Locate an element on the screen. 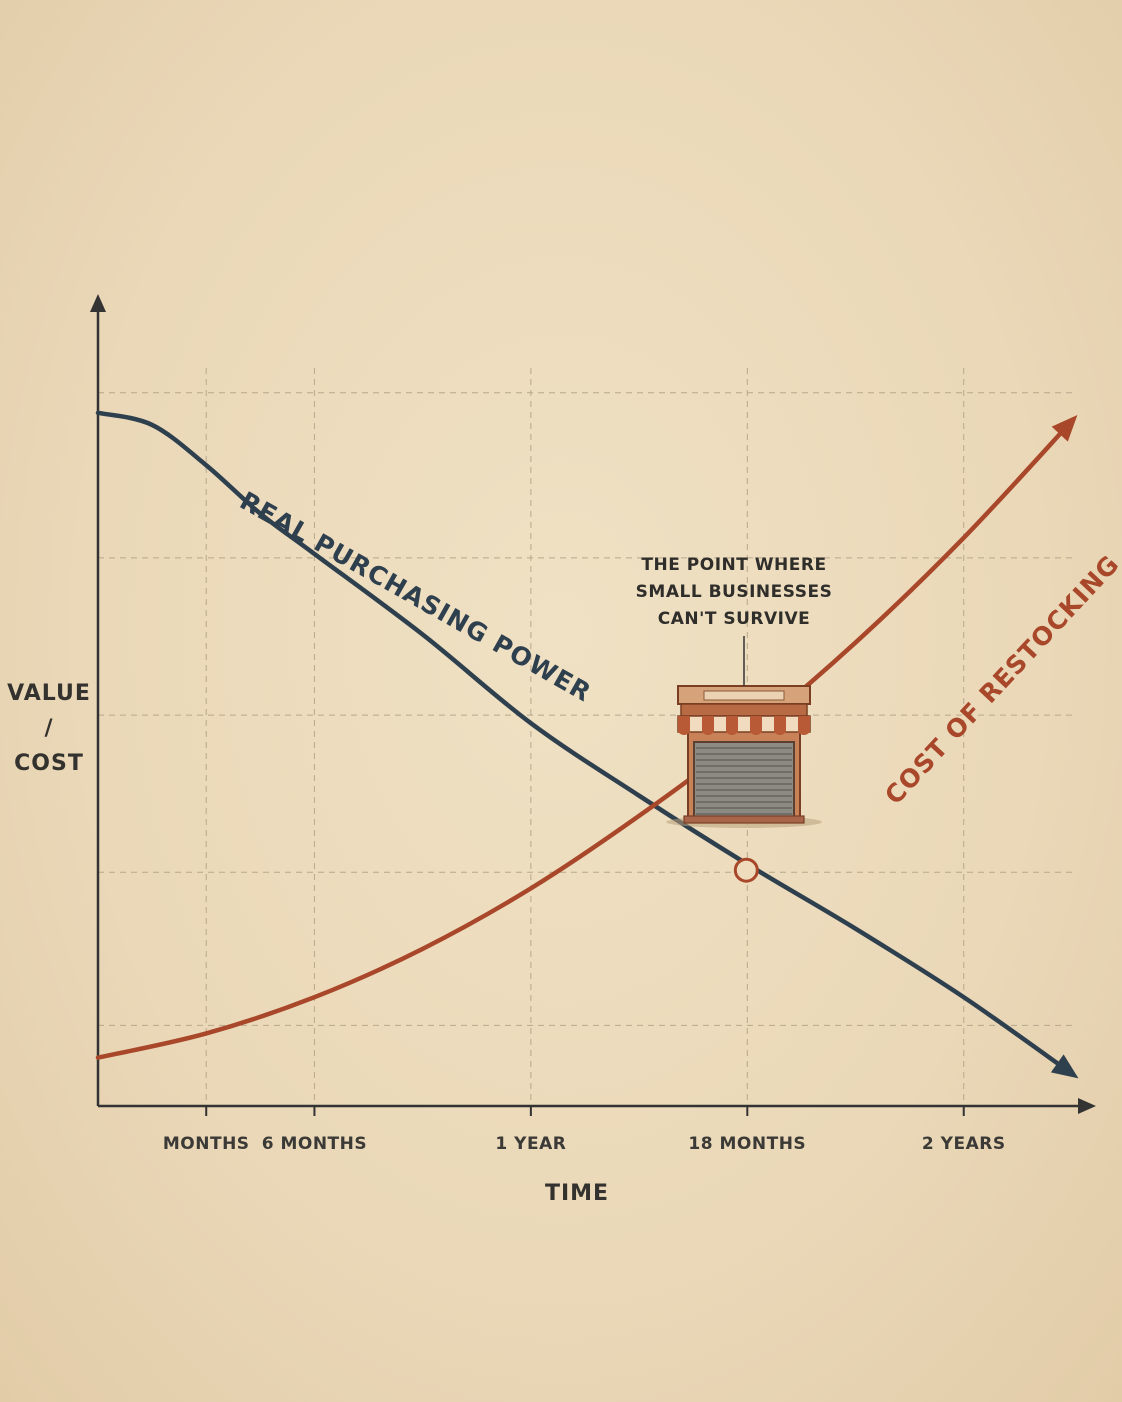  annotation-line-3: CAN'T SURVIVE is located at coordinates (734, 619).